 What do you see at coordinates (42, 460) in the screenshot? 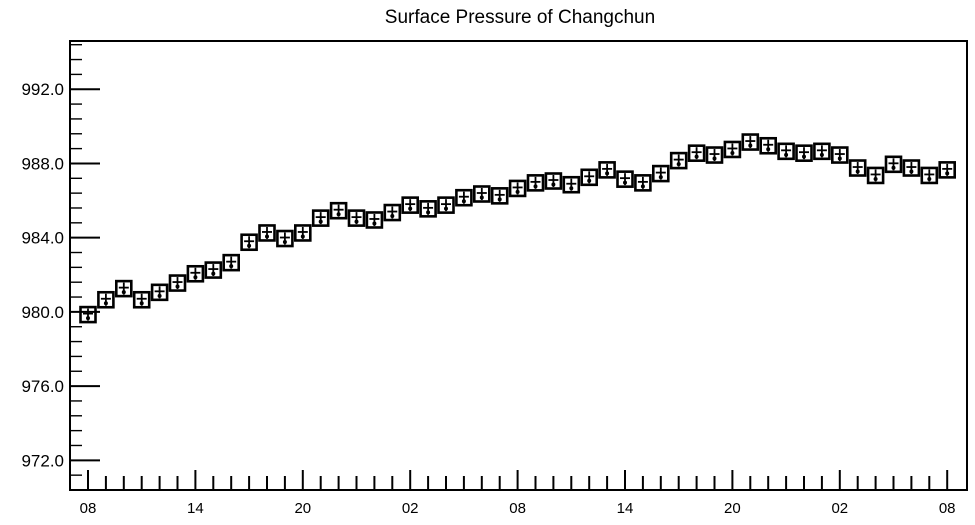
I see `y-tick-label: 972.0` at bounding box center [42, 460].